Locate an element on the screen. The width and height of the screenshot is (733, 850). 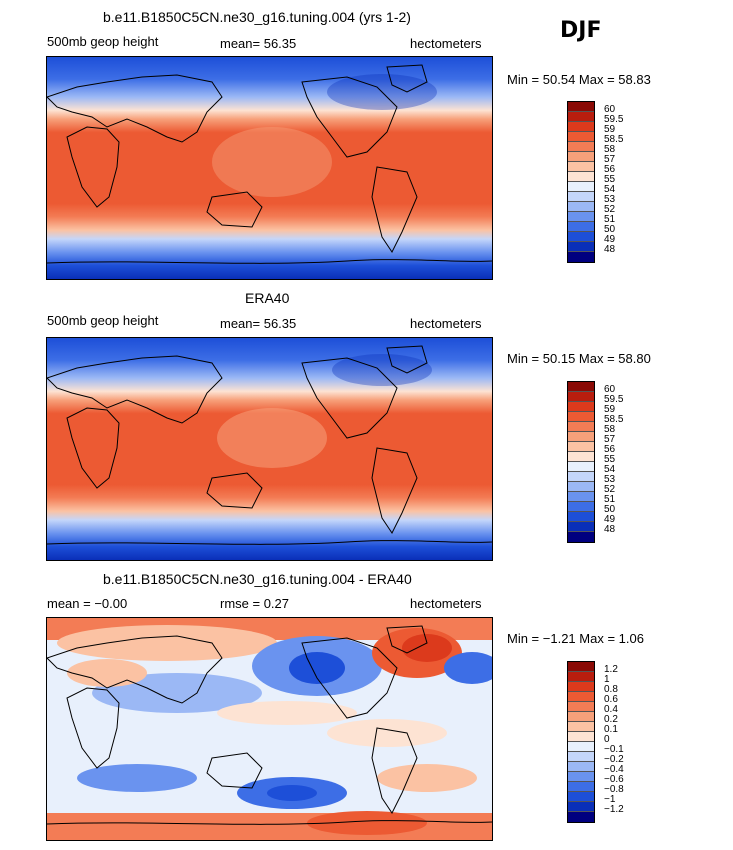
diff-eurasia-pos is located at coordinates (167, 643).